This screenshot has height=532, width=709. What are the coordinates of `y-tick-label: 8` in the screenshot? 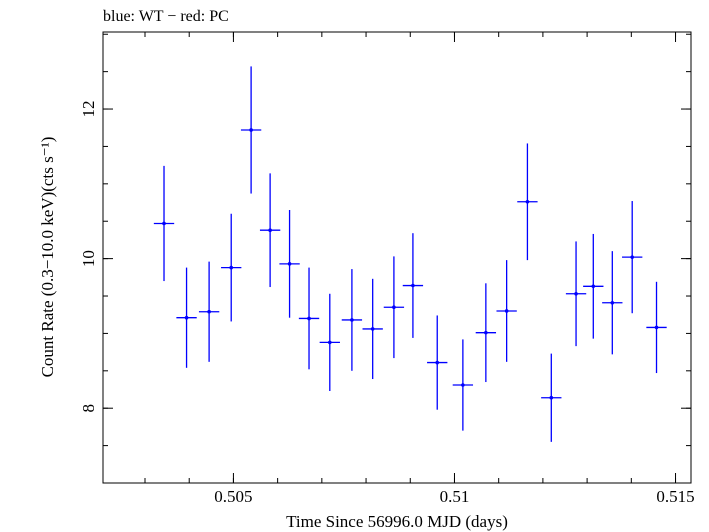 It's located at (88, 408).